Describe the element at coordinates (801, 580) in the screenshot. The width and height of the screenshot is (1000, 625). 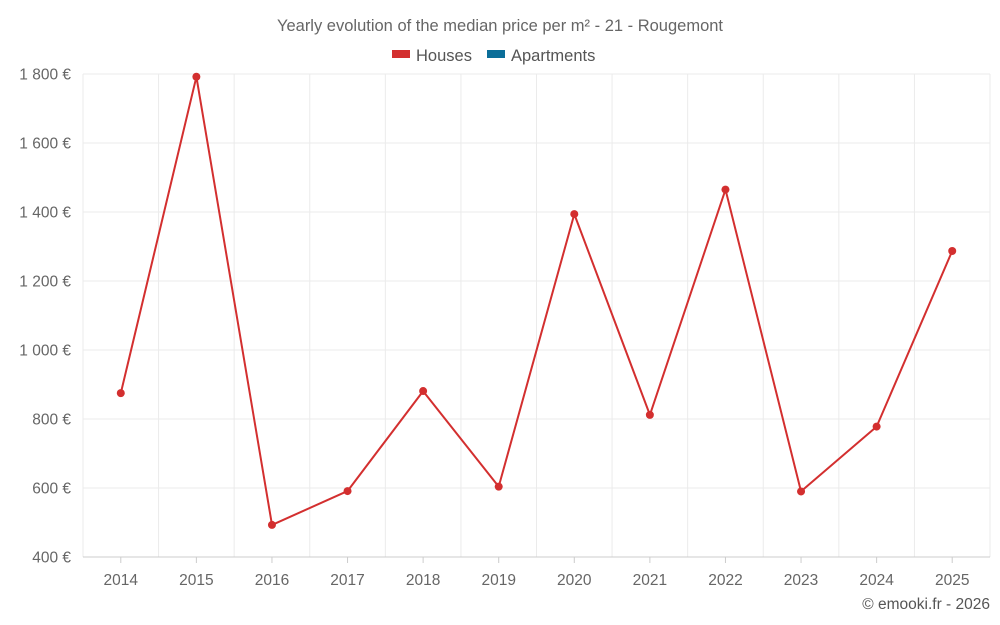
I see `x-tick-label: 2023` at that location.